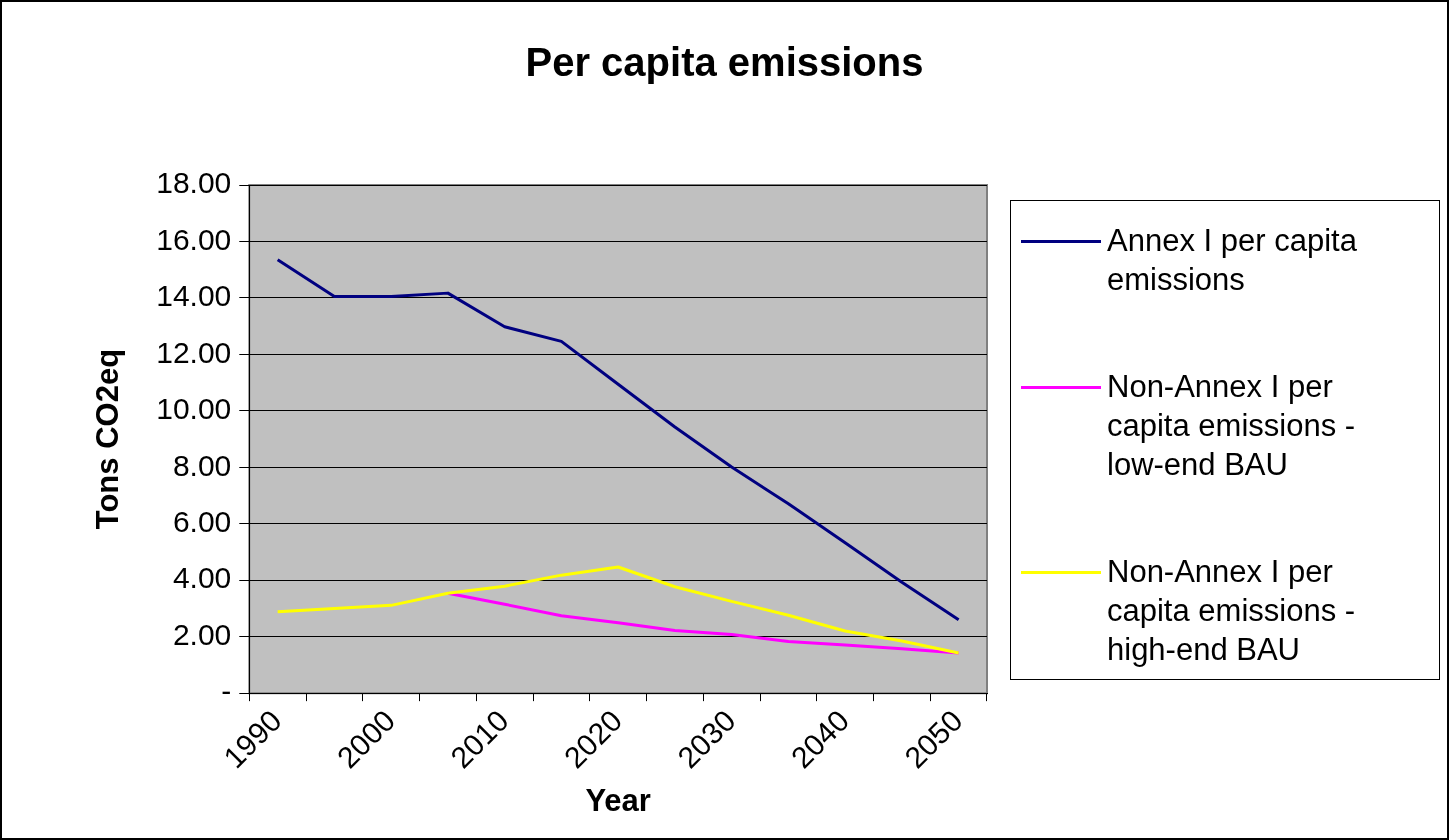 Image resolution: width=1449 pixels, height=840 pixels. I want to click on y-tick-label: 14.00, so click(194, 296).